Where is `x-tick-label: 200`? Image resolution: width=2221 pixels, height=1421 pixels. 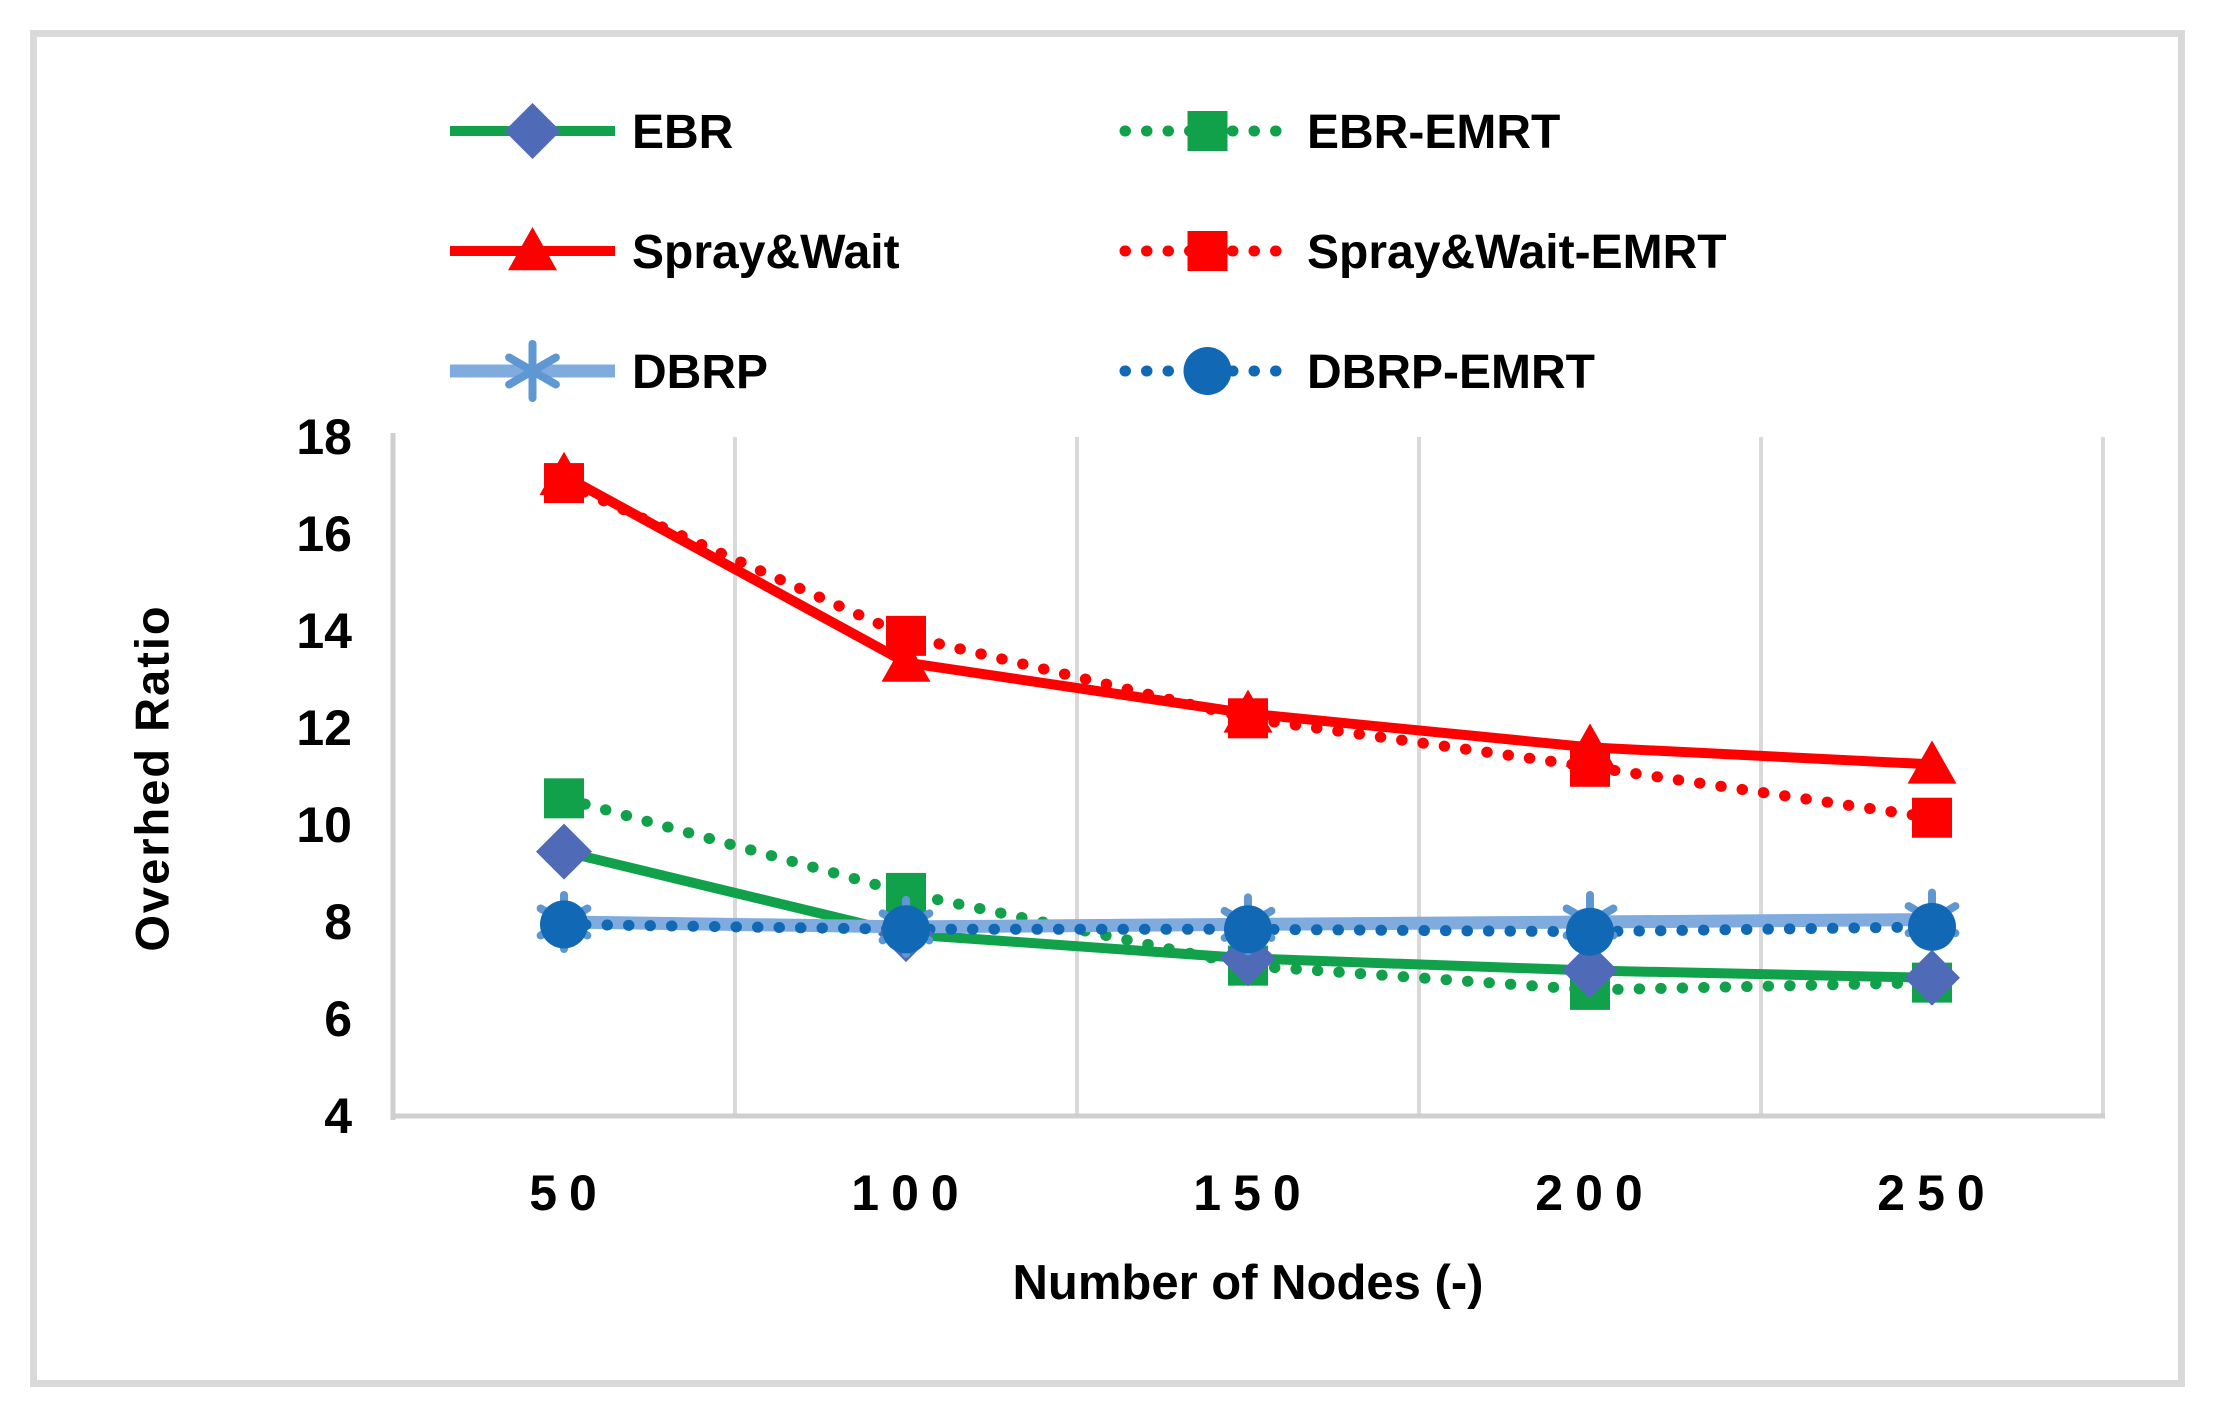 x-tick-label: 200 is located at coordinates (1594, 1193).